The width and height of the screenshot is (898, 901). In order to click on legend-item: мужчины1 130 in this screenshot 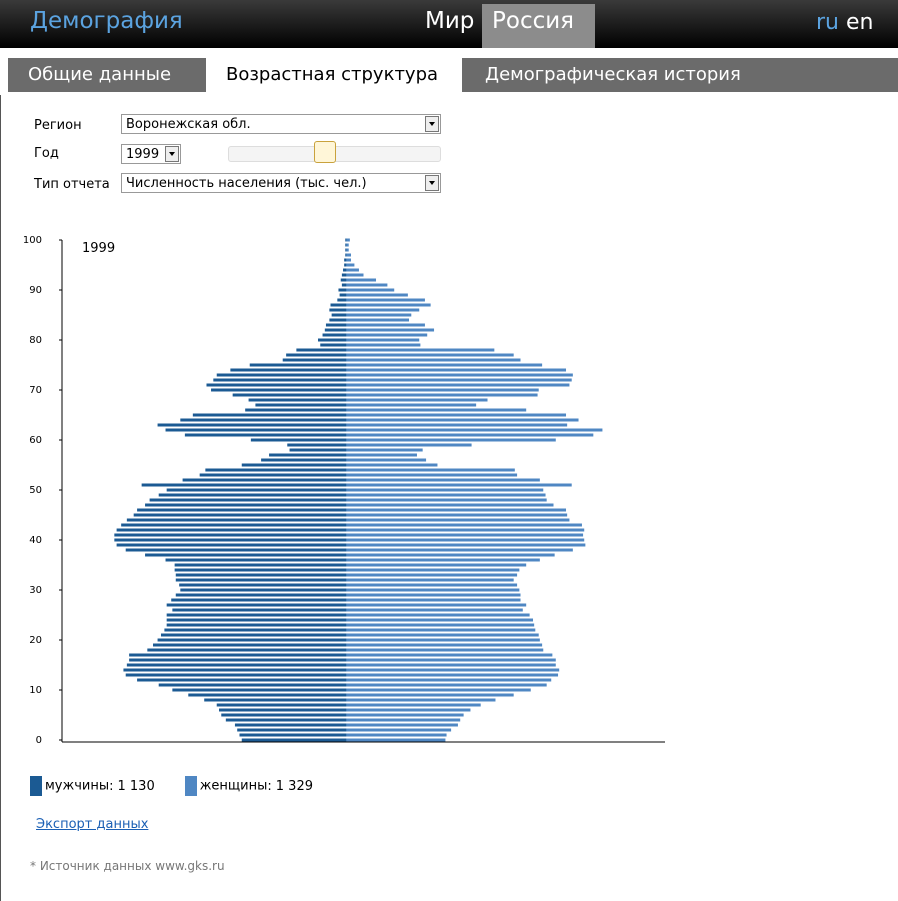, I will do `click(92, 786)`.